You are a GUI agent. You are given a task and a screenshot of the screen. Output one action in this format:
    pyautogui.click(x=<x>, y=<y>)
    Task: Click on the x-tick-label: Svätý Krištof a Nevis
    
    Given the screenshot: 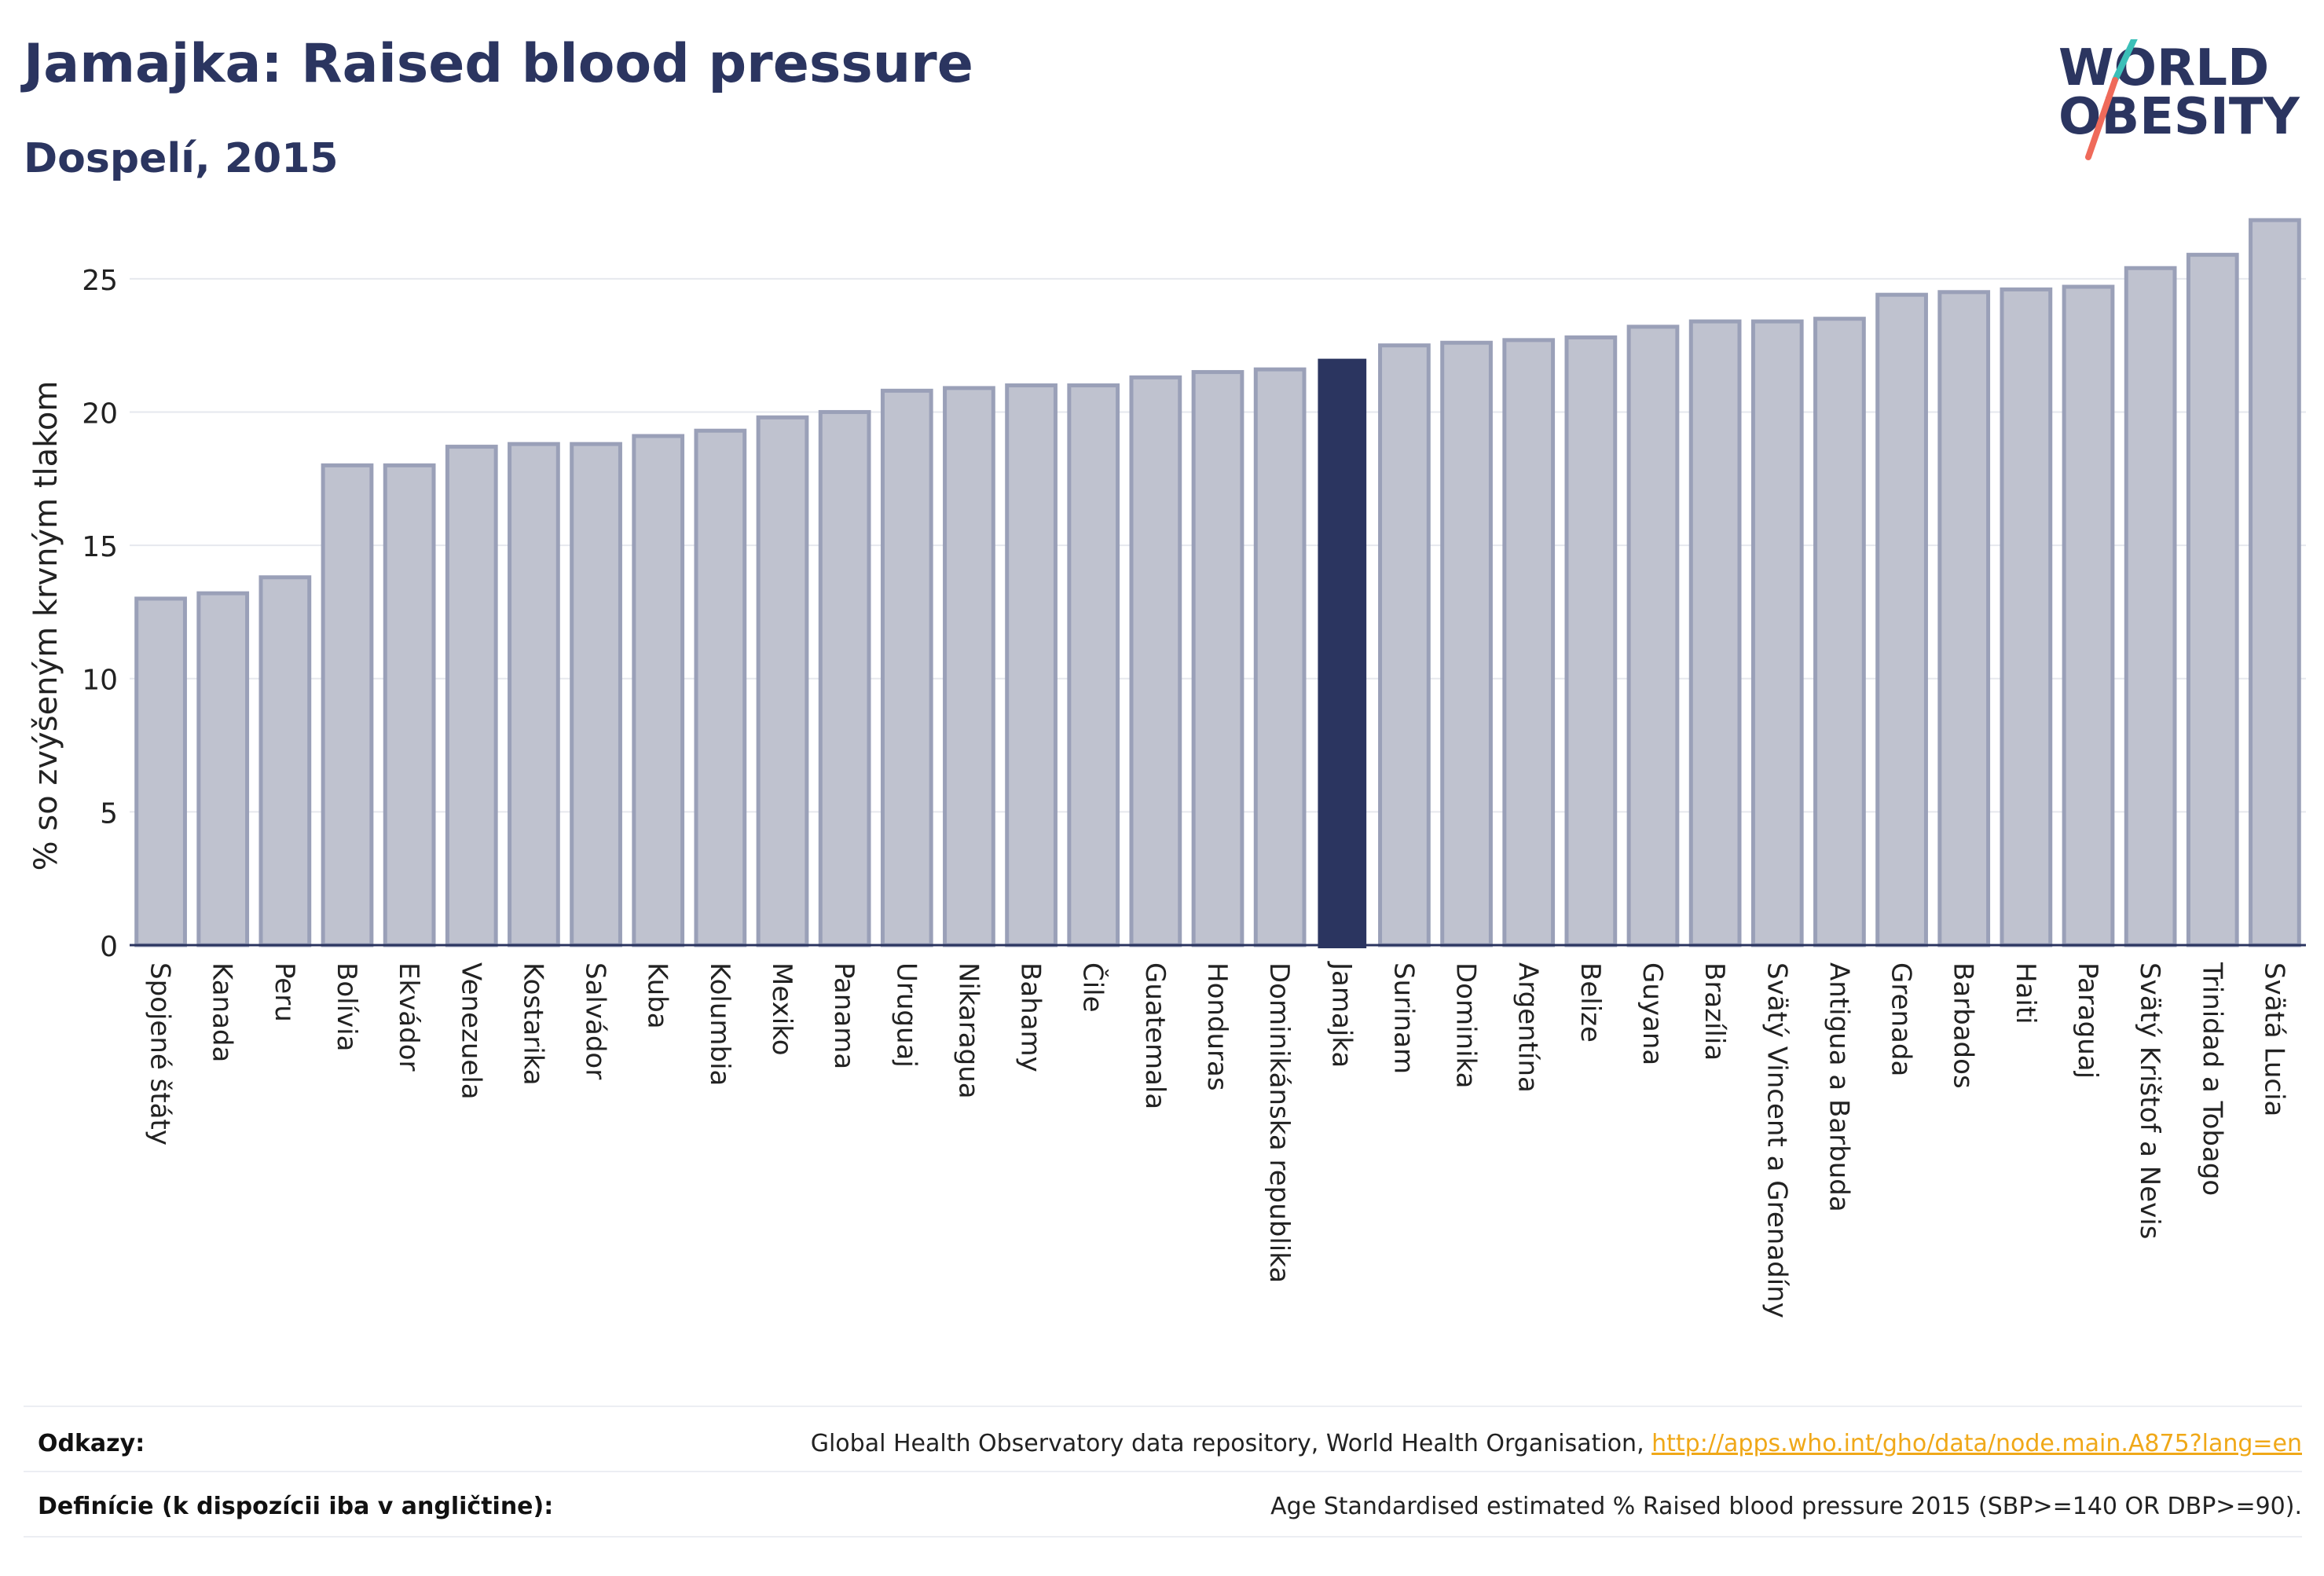 What is the action you would take?
    pyautogui.click(x=2149, y=1100)
    